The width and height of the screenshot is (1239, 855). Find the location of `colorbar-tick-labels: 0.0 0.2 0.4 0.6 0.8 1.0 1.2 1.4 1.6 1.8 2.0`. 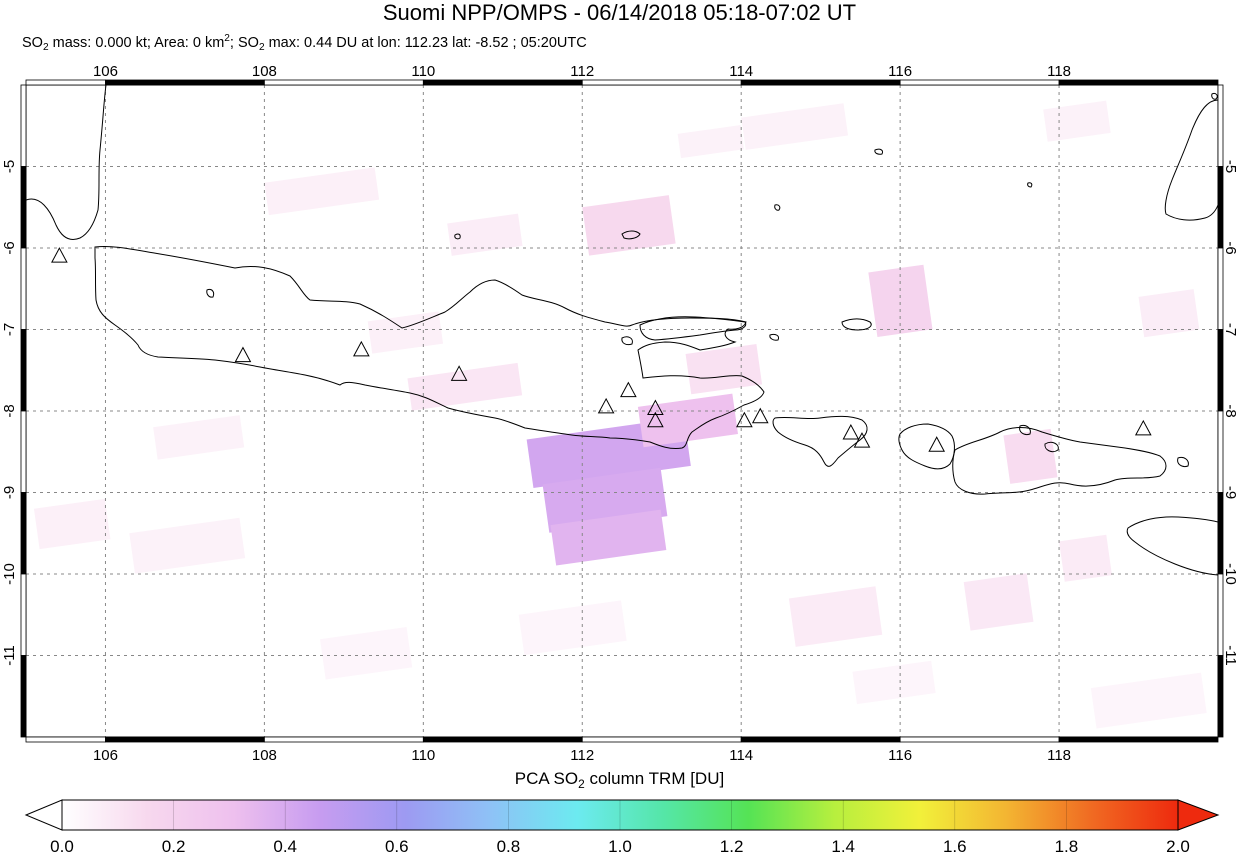

colorbar-tick-labels: 0.0 0.2 0.4 0.6 0.8 1.0 1.2 1.4 1.6 1.8 2.0 is located at coordinates (620, 827).